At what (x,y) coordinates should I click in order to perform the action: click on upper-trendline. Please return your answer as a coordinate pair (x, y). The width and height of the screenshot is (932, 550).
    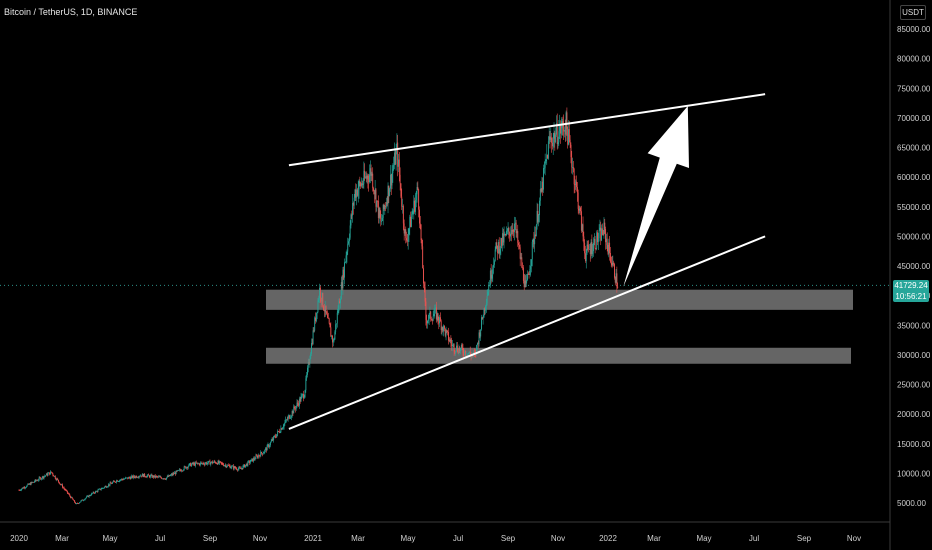
    Looking at the image, I should click on (527, 130).